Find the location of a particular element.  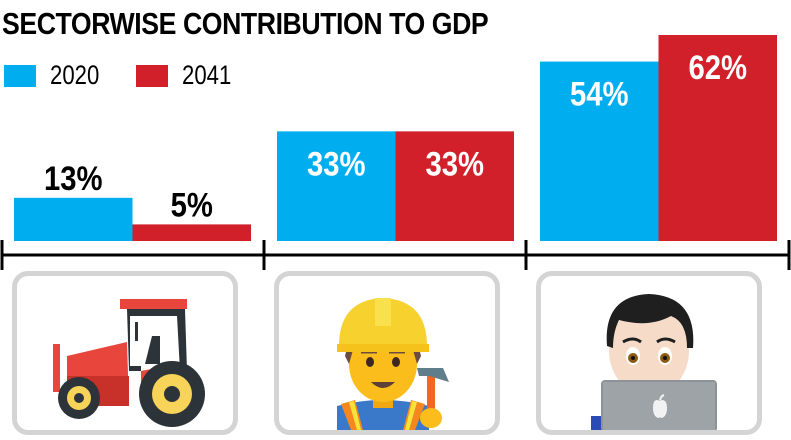

legend: 2020 2041 is located at coordinates (136, 75).